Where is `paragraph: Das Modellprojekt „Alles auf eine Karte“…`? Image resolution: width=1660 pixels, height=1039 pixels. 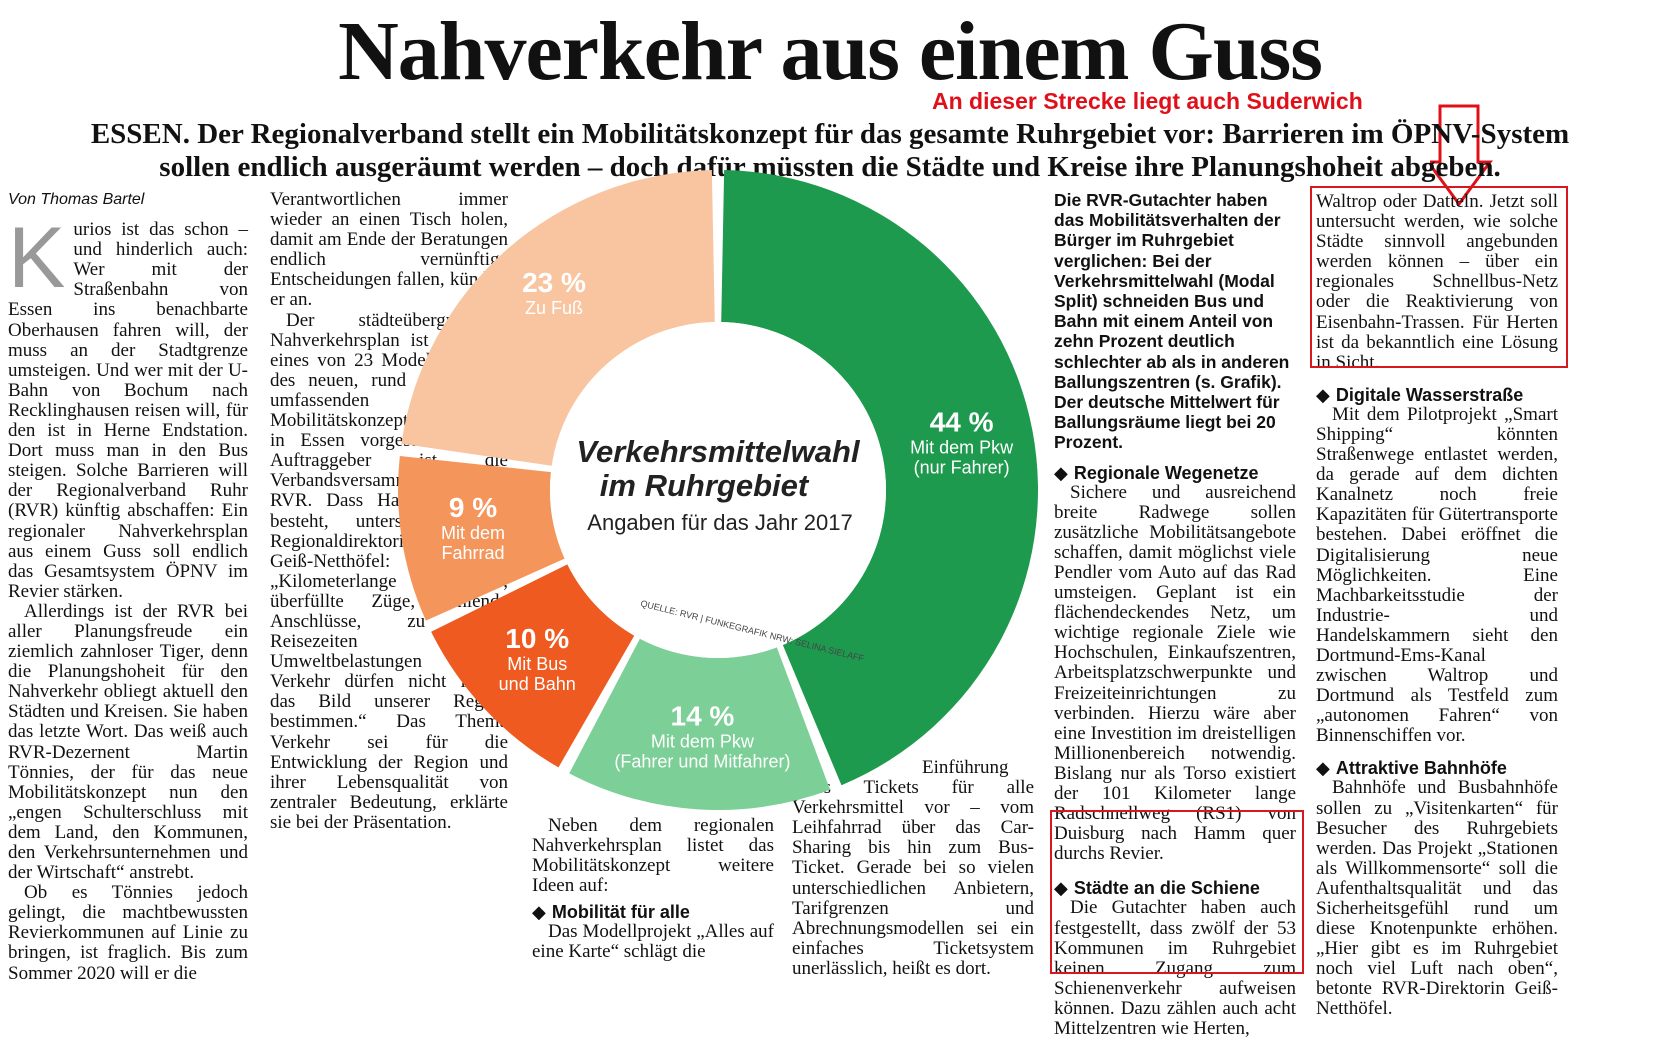
paragraph: Das Modellprojekt „Alles auf eine Karte“… is located at coordinates (653, 942).